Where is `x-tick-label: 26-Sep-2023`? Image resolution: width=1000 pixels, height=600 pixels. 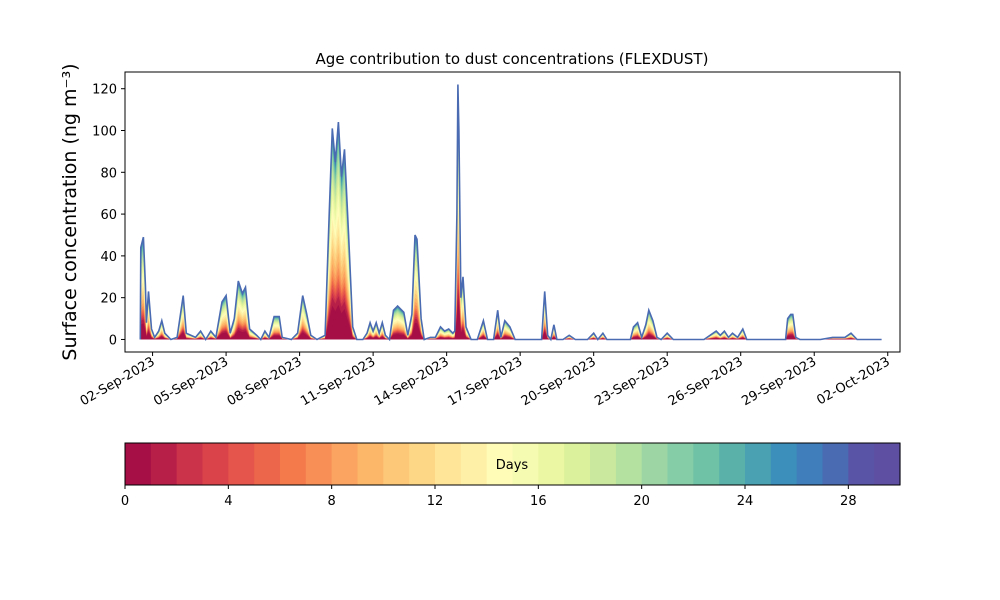
x-tick-label: 26-Sep-2023 is located at coordinates (706, 381).